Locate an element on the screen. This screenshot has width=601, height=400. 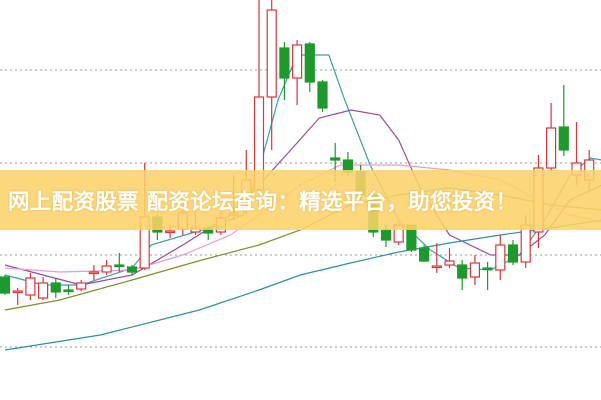
banner-text: 网上配资股票 配资论坛查询：精选平台，助您投资！ is located at coordinates (263, 202).